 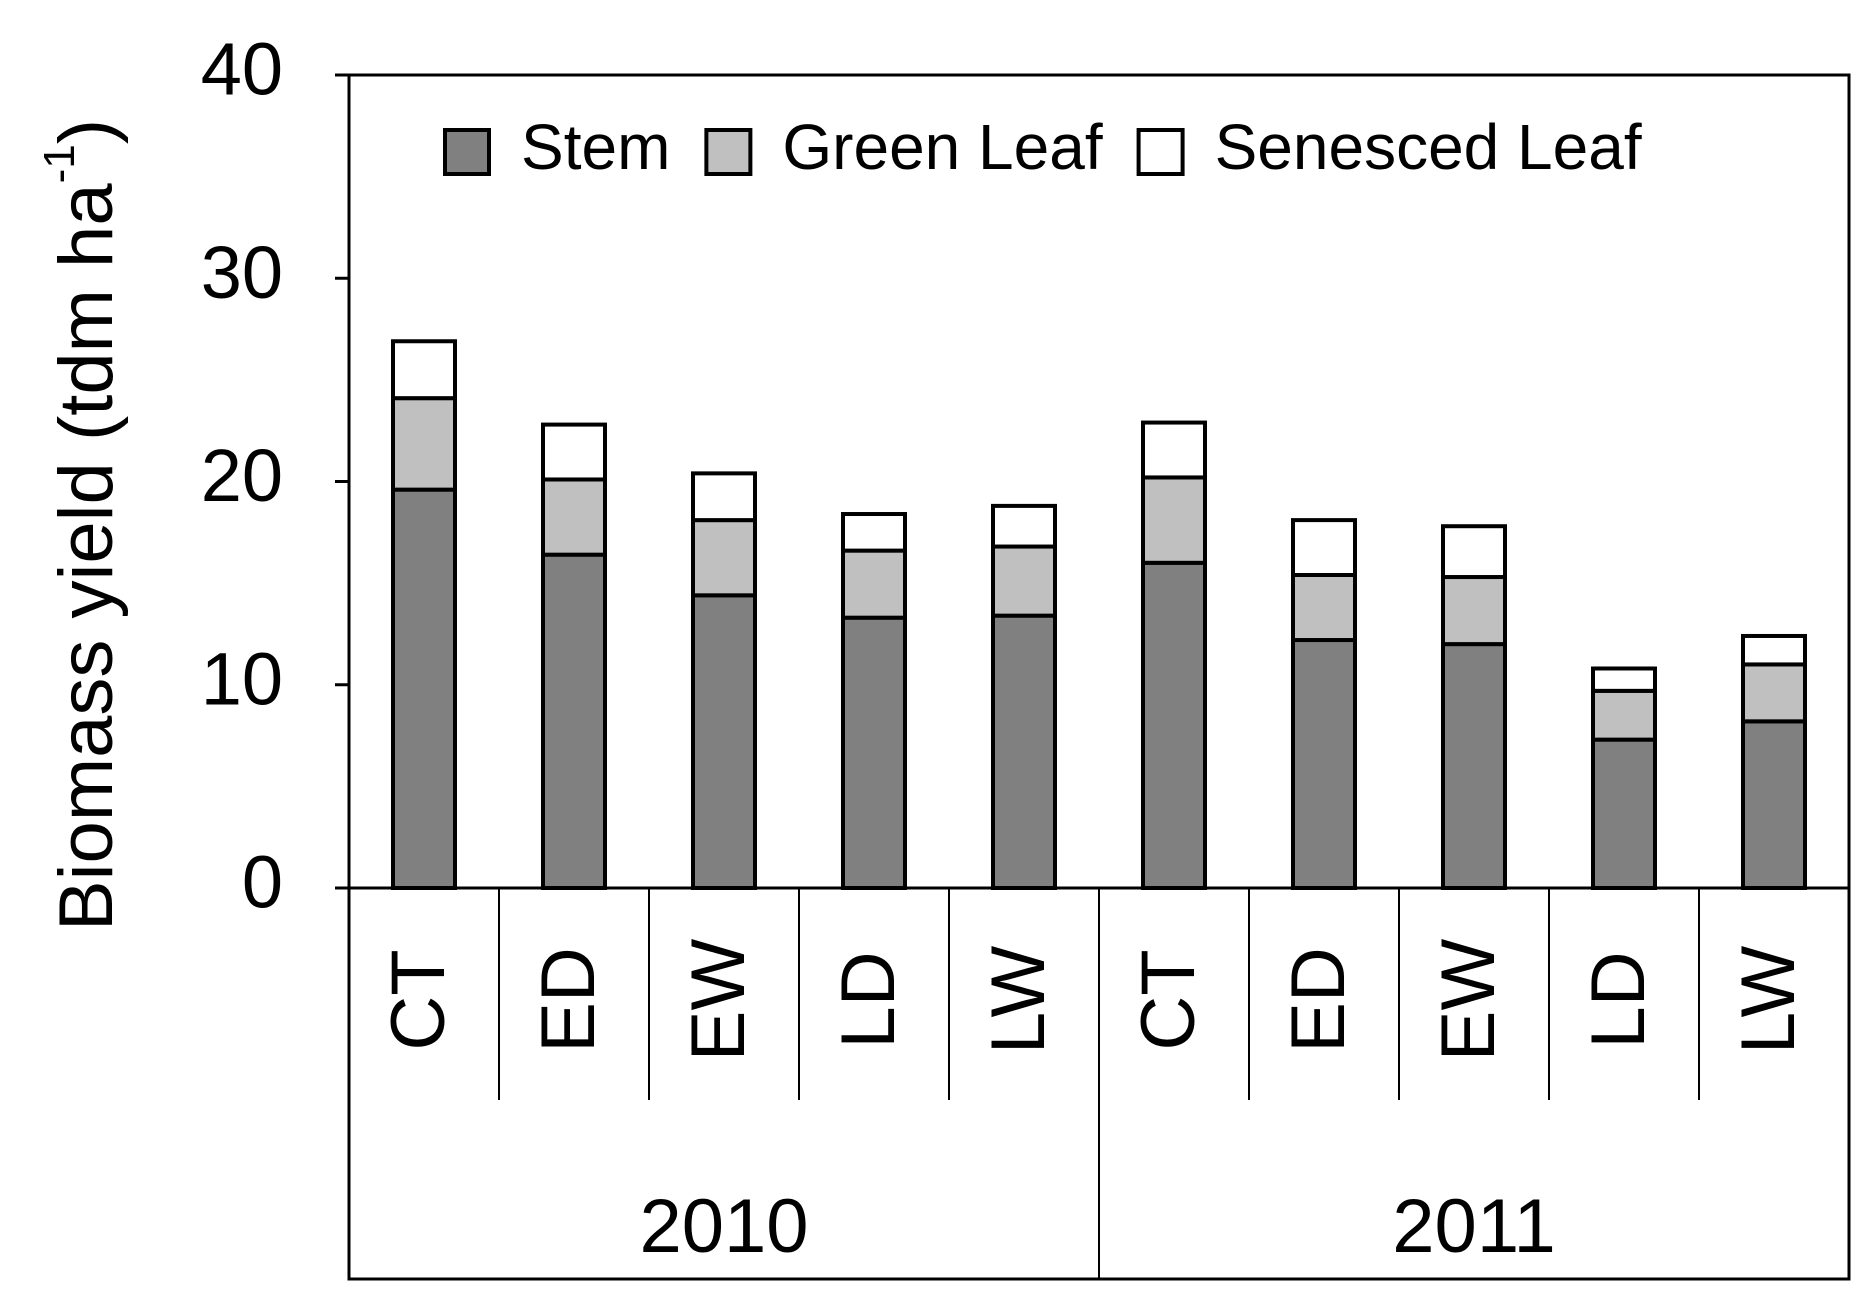 I want to click on legend-label: Green Leaf, so click(x=942, y=147).